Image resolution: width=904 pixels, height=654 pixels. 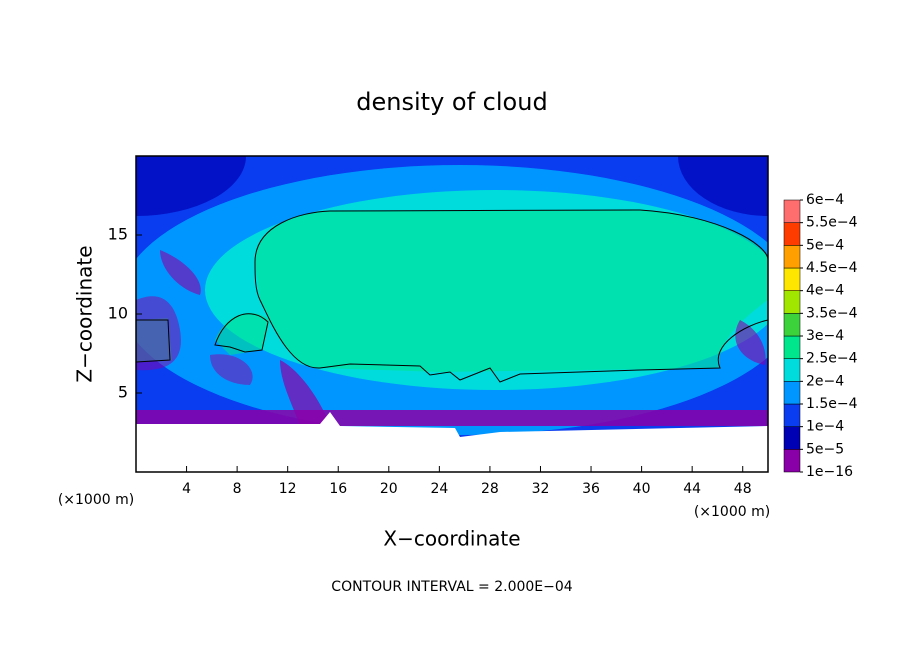 I want to click on x-tick-label: 24, so click(x=439, y=489).